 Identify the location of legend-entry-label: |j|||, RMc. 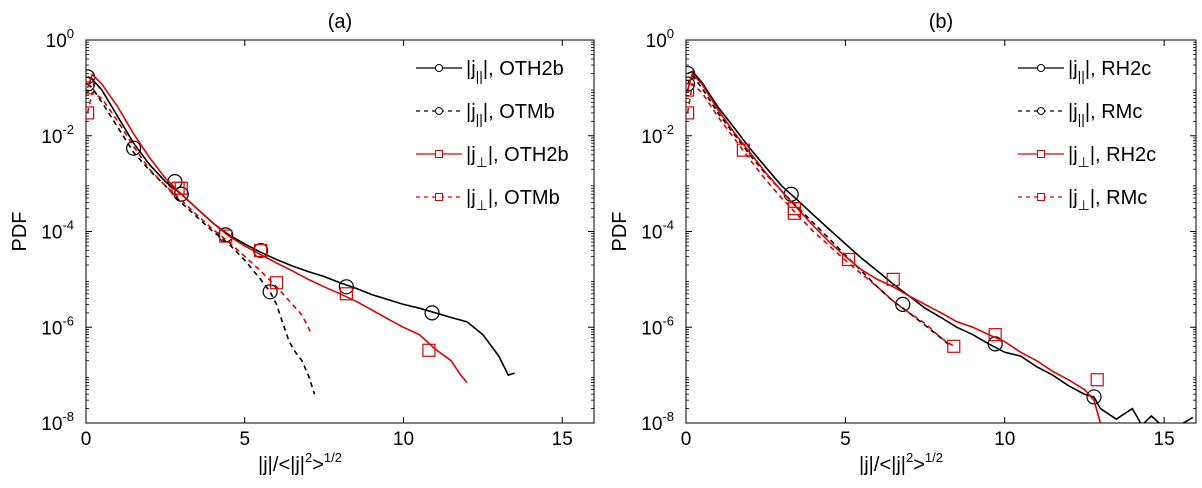
(1105, 114).